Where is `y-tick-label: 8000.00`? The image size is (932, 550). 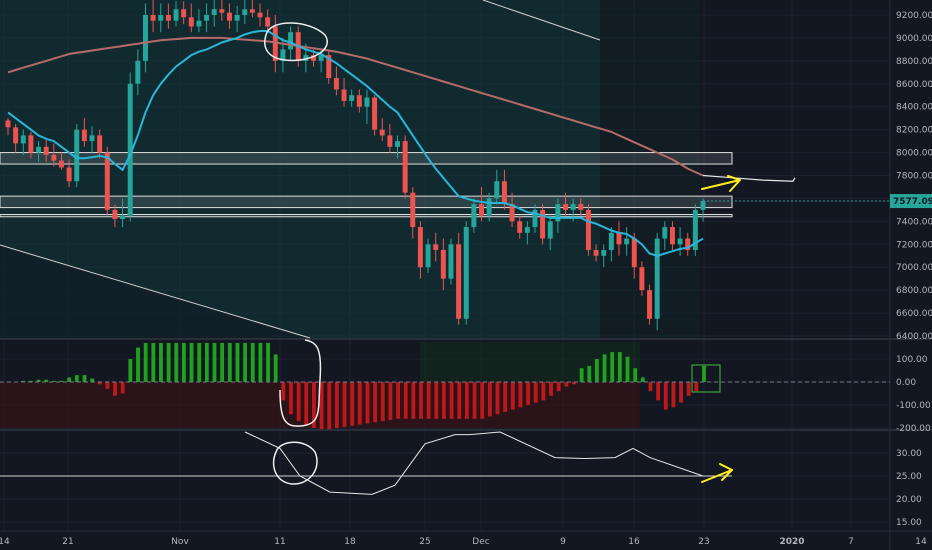 y-tick-label: 8000.00 is located at coordinates (914, 154).